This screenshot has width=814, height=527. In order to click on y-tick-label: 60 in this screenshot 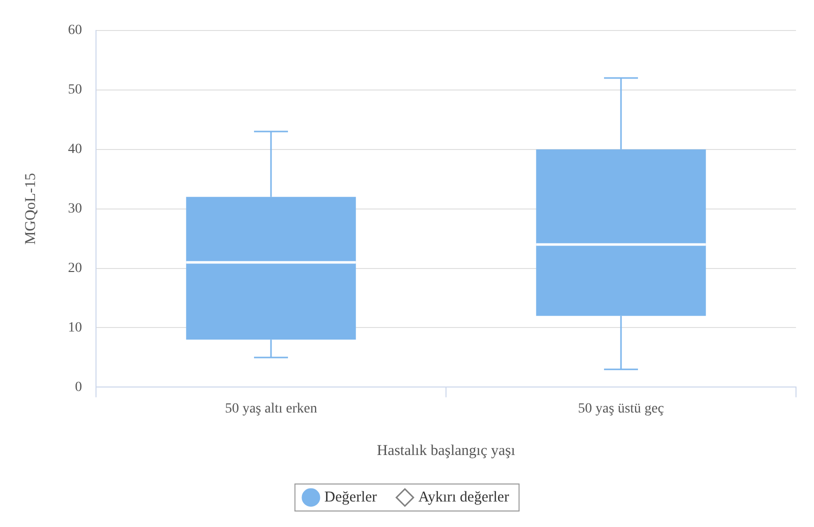, I will do `click(75, 30)`.